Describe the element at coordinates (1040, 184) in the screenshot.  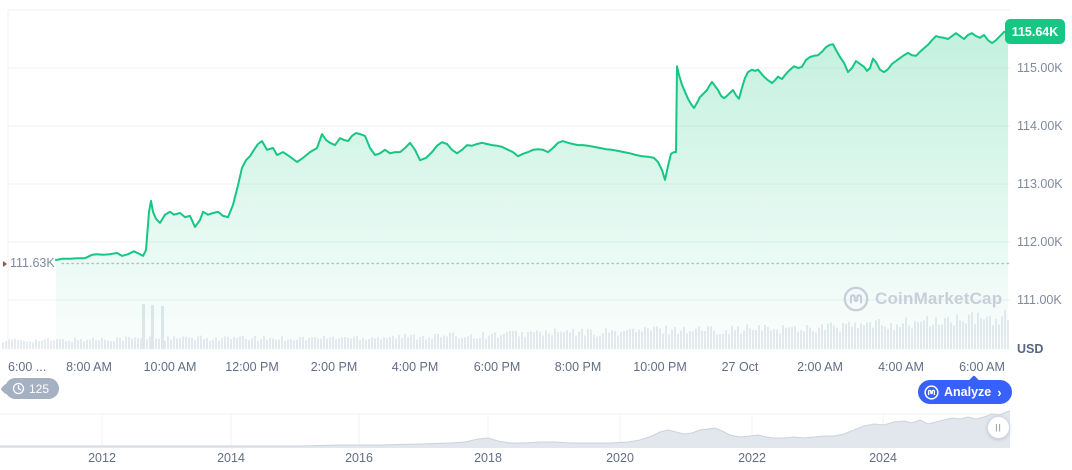
I see `y-axis-label: 113.00K` at that location.